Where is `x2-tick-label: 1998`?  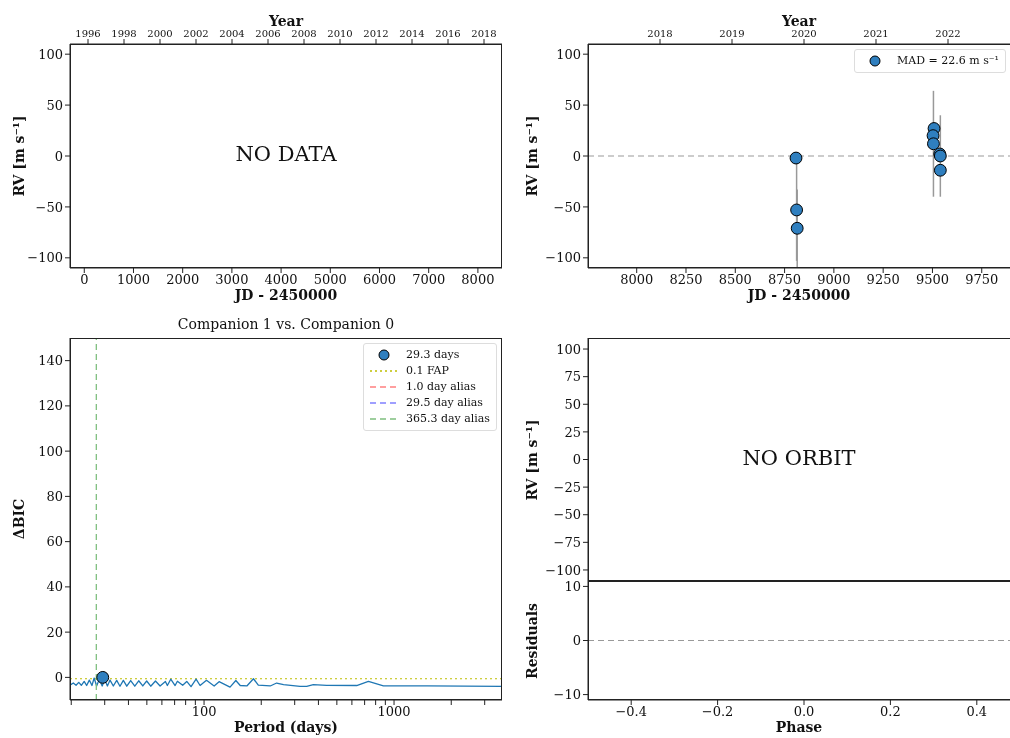 x2-tick-label: 1998 is located at coordinates (124, 33).